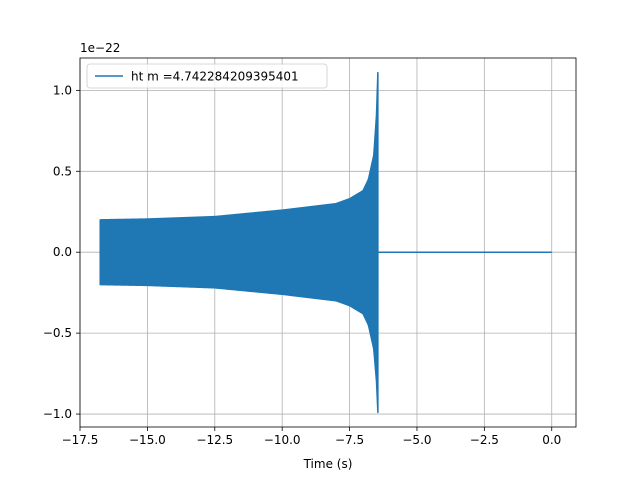  I want to click on y-offset-label: 1e−22, so click(100, 48).